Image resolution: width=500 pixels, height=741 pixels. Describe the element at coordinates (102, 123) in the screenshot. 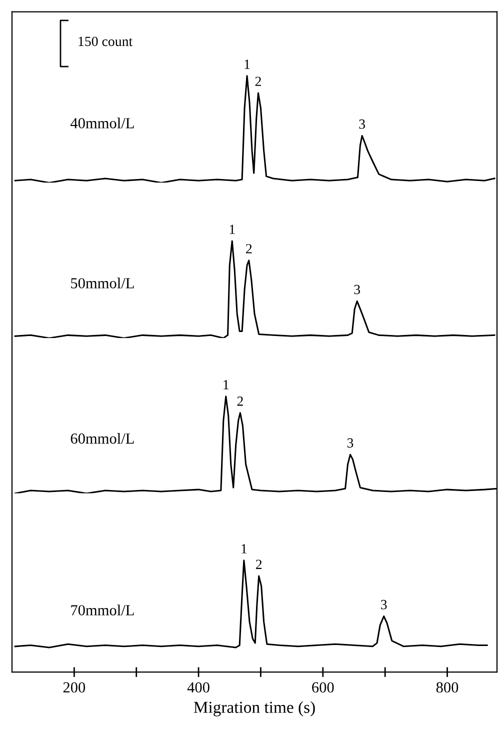

I see `text: 40mmol/L` at that location.